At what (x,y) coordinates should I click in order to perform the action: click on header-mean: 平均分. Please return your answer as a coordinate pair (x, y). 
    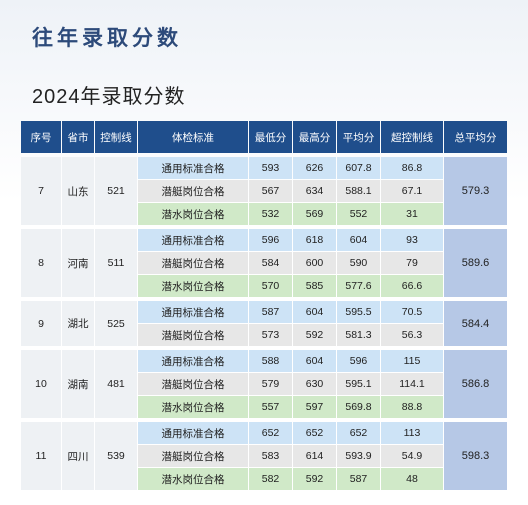
    Looking at the image, I should click on (358, 137).